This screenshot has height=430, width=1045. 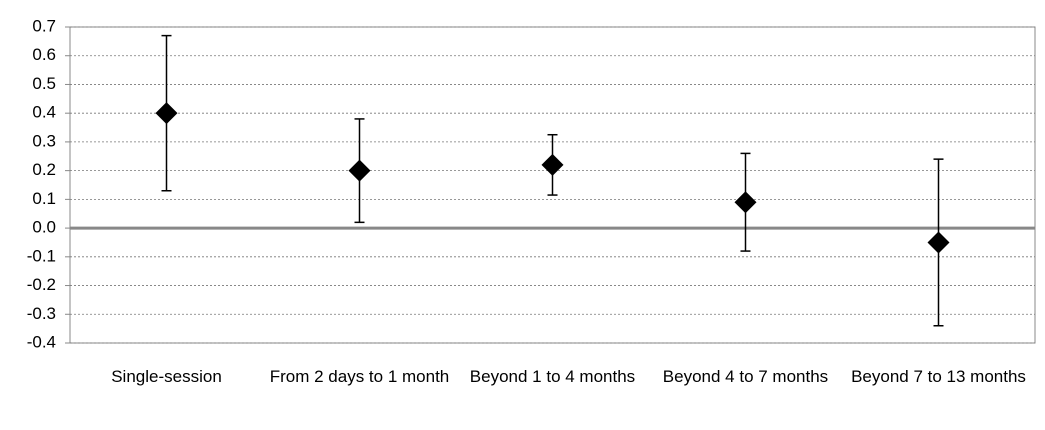 What do you see at coordinates (44, 140) in the screenshot?
I see `y-tick-label: 0.3` at bounding box center [44, 140].